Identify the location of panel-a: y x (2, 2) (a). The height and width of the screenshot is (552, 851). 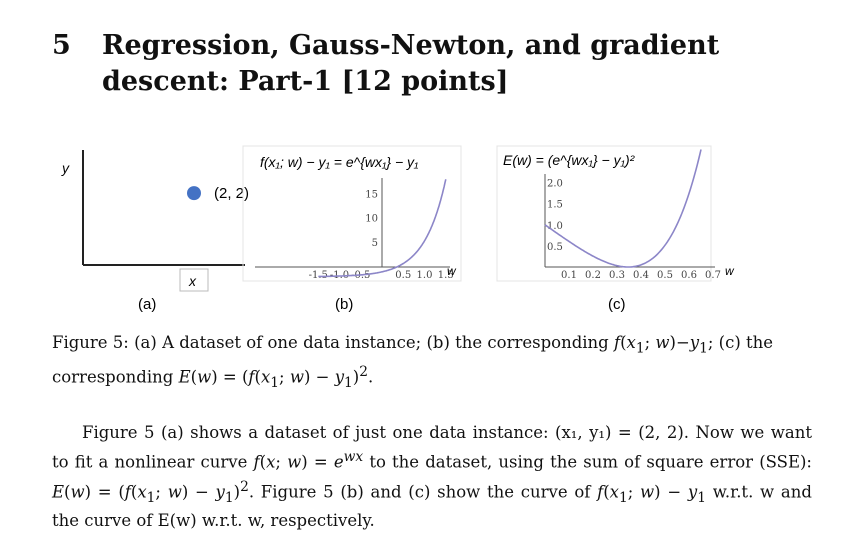
(155, 231).